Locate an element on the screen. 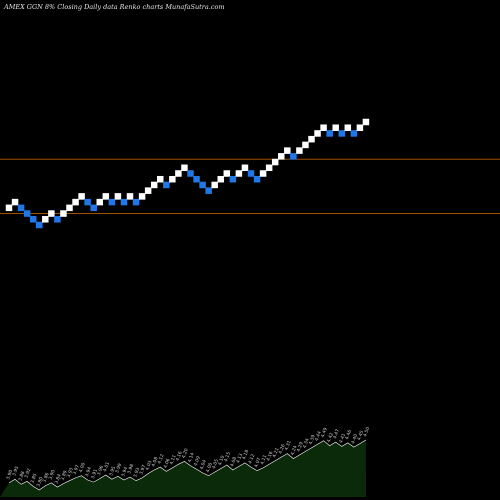  volume-label-57: 4.40 is located at coordinates (354, 439).